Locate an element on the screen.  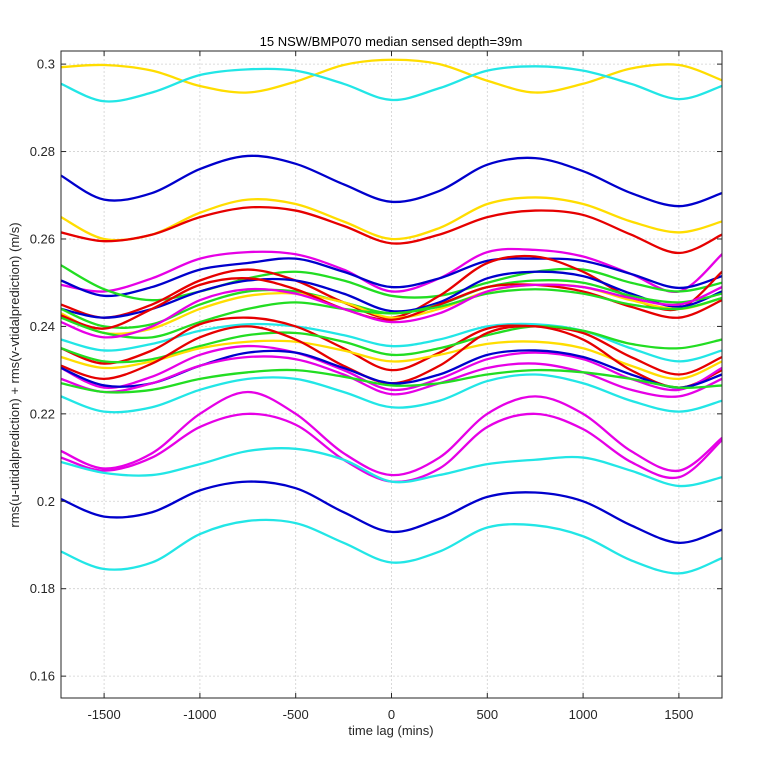
y-tick-label: 0.26 is located at coordinates (42, 238).